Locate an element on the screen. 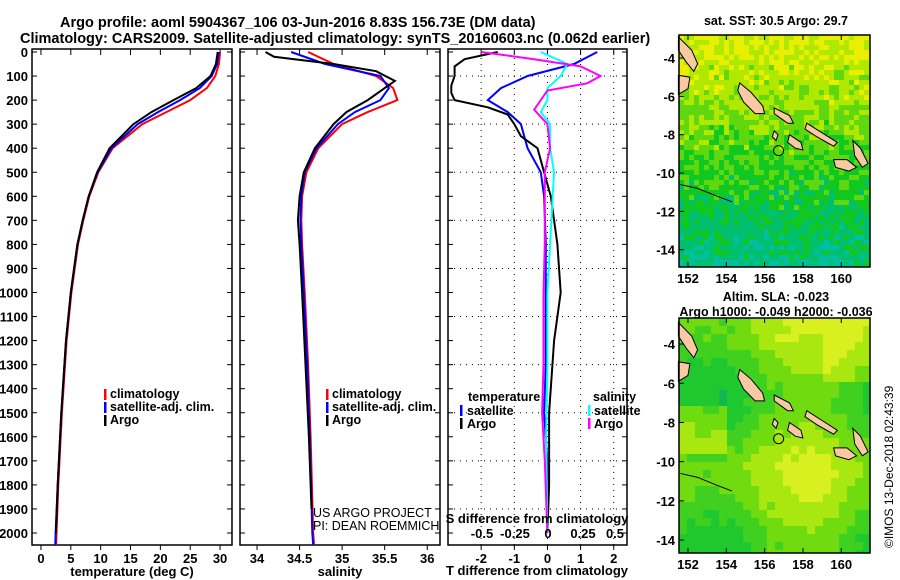  legend-label: satellite is located at coordinates (490, 411).